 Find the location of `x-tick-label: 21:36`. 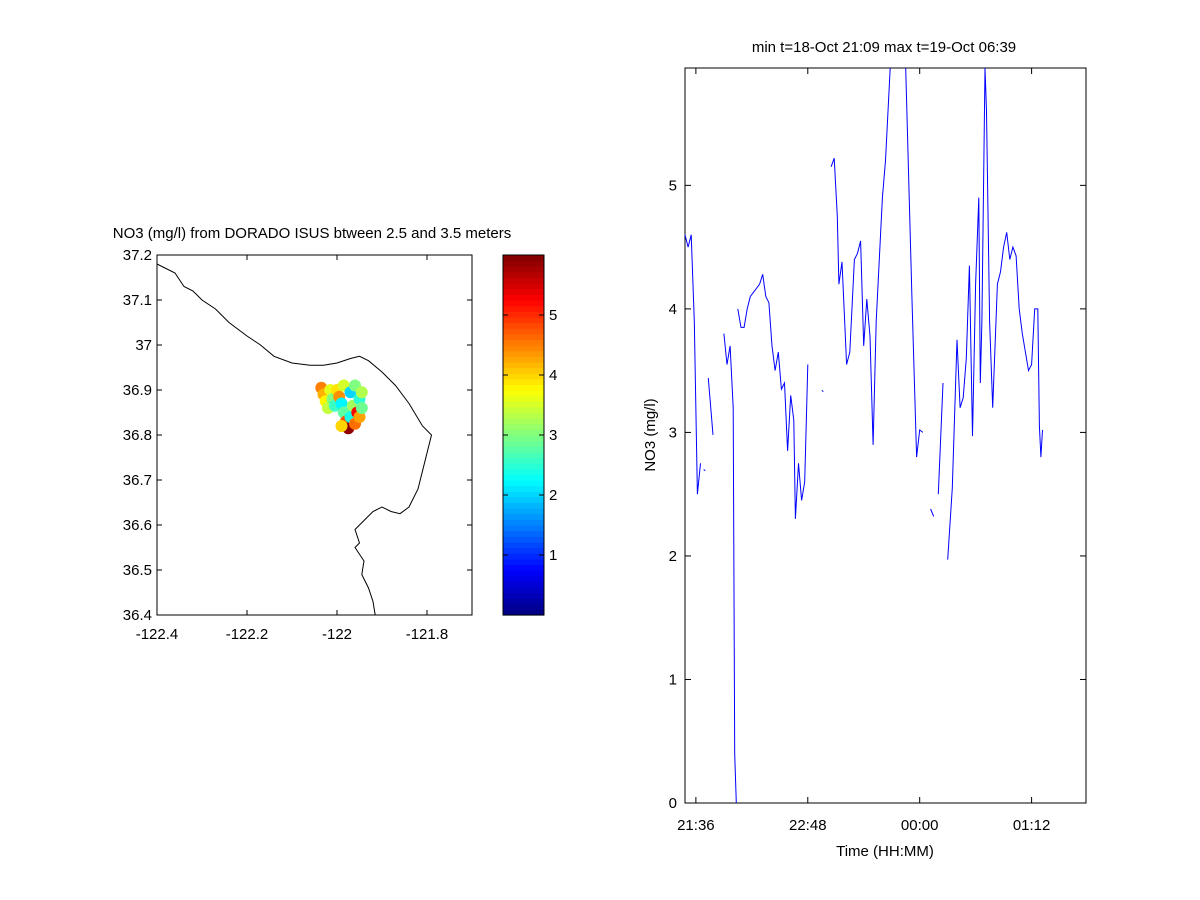

x-tick-label: 21:36 is located at coordinates (696, 825).